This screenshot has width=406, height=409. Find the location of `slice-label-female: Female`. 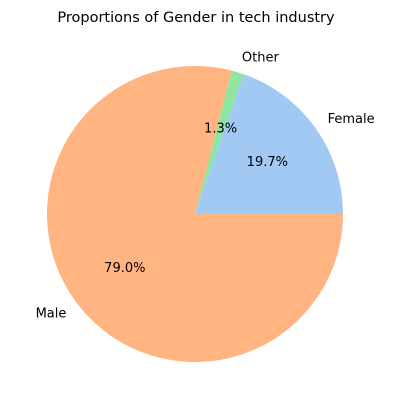

slice-label-female: Female is located at coordinates (351, 119).